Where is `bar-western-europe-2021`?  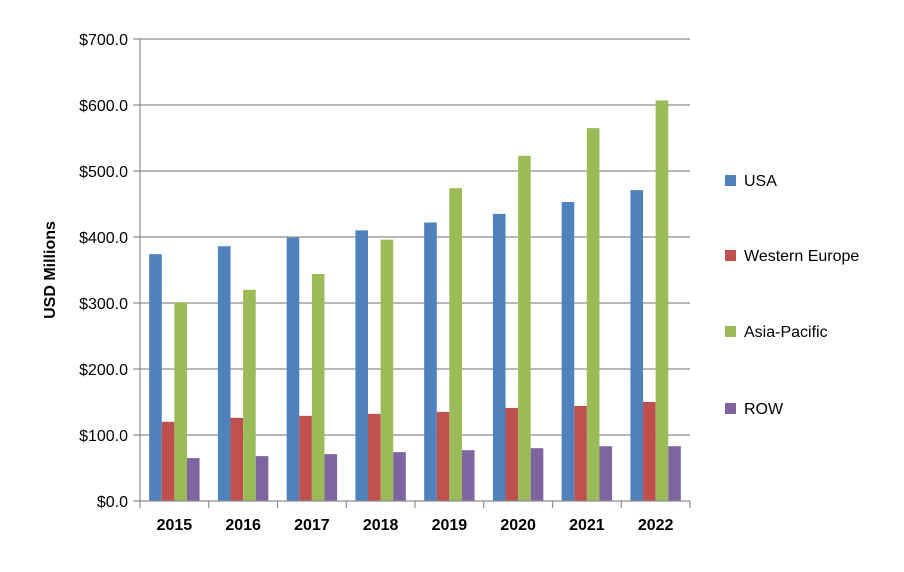
bar-western-europe-2021 is located at coordinates (580, 453).